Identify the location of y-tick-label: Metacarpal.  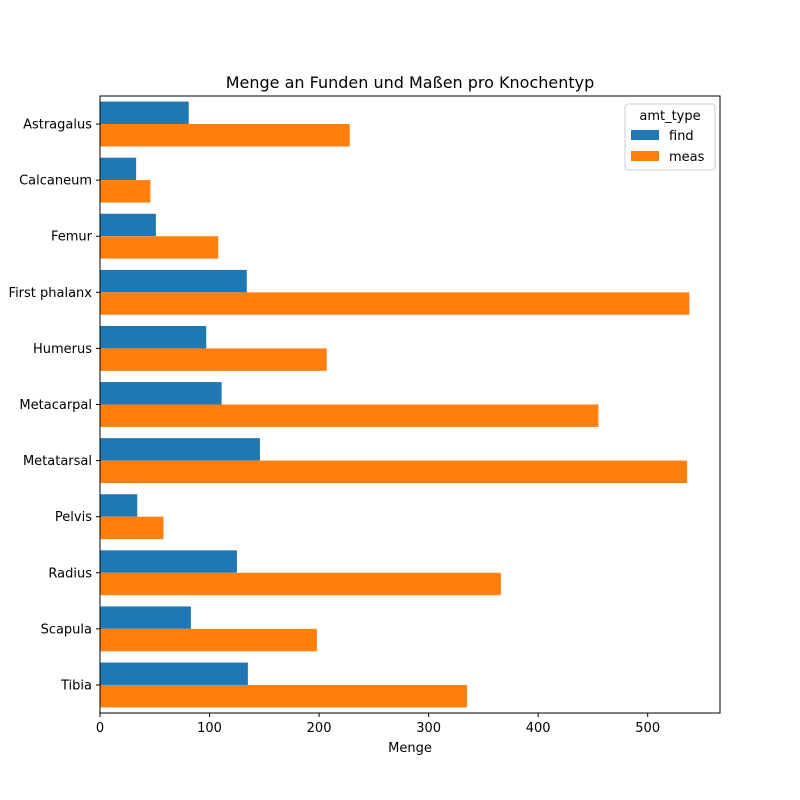
(55, 405).